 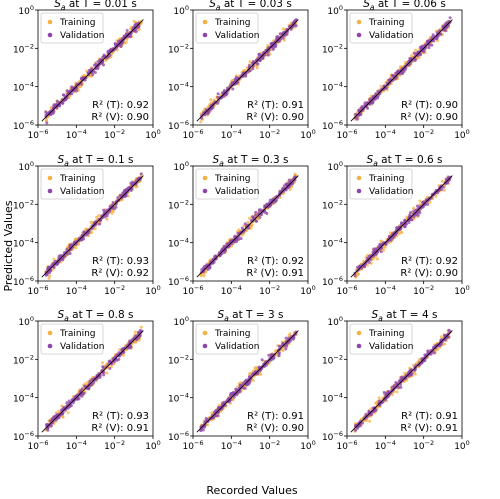 What do you see at coordinates (404, 223) in the screenshot?
I see `panel-frame` at bounding box center [404, 223].